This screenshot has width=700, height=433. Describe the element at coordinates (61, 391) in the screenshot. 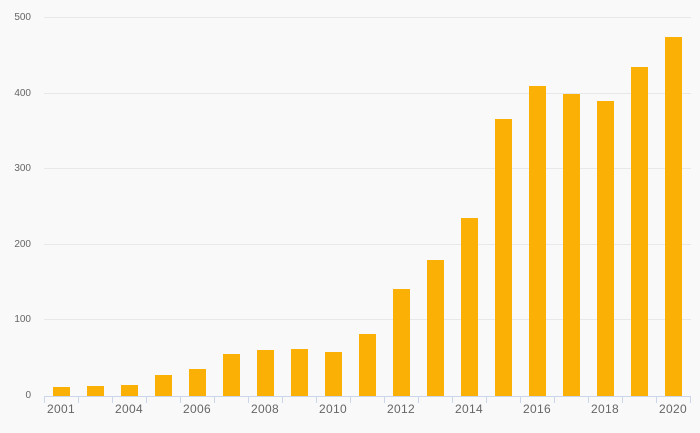

I see `bar-2001` at that location.